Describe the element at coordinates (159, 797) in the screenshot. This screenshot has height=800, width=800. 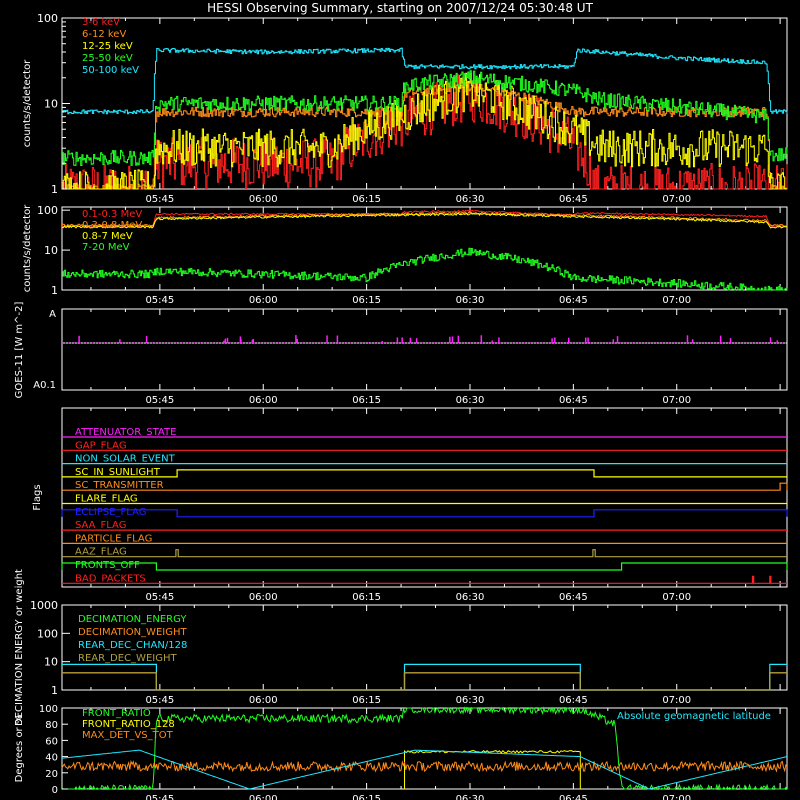
I see `ratio-panel-x-tick-label: 05:45` at that location.